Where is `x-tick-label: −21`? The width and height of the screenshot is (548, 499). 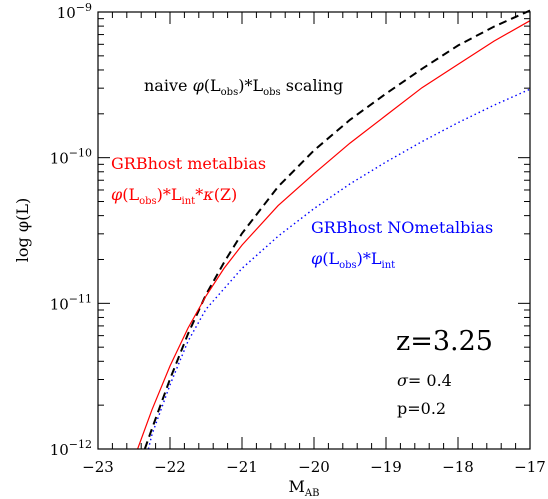
x-tick-label: −21 is located at coordinates (242, 467).